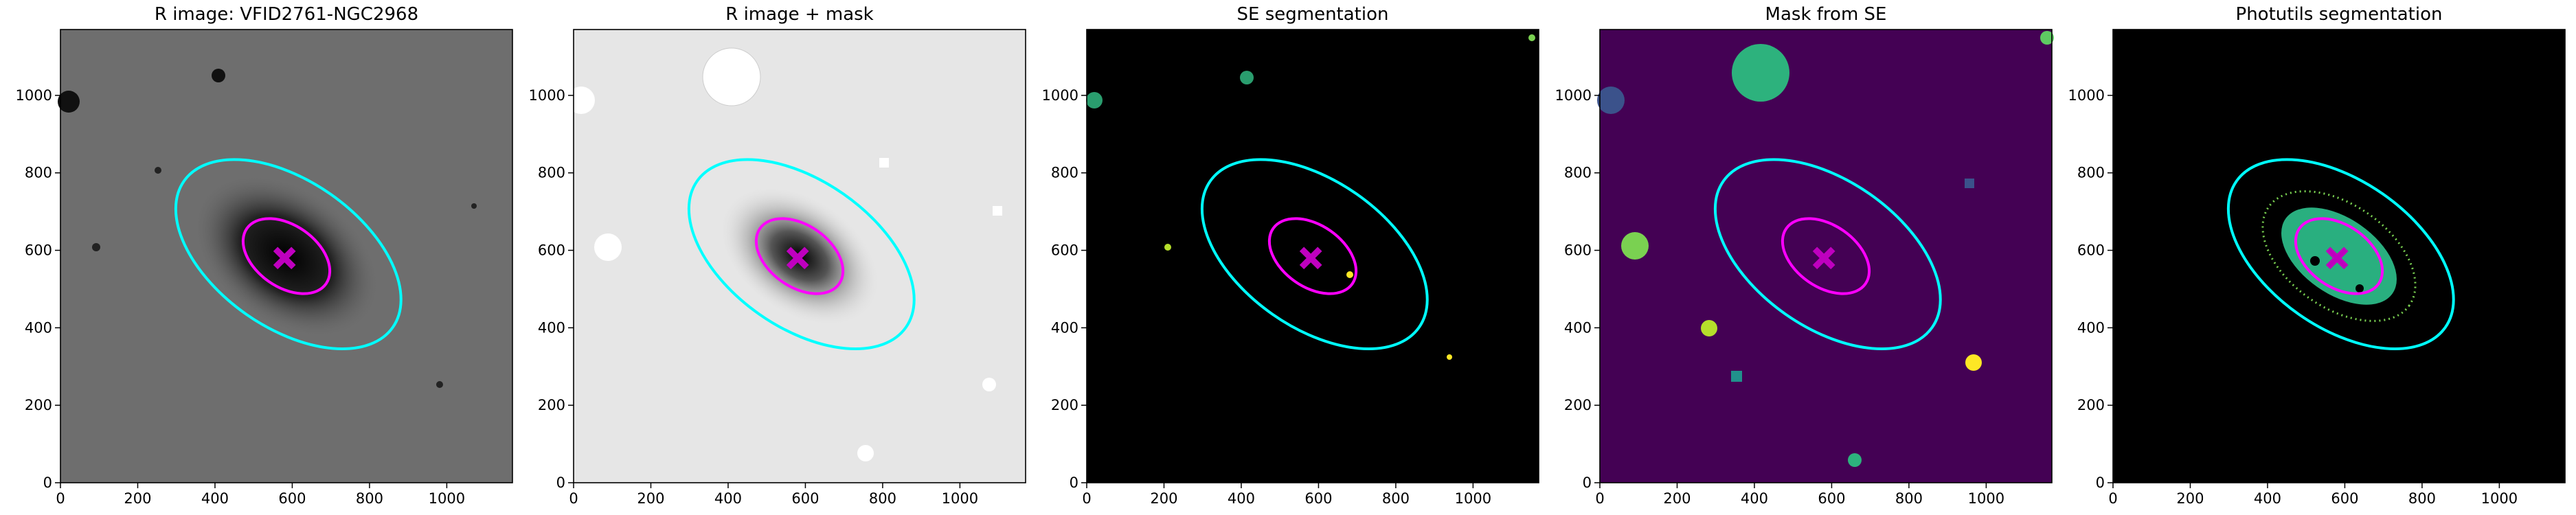  What do you see at coordinates (1313, 14) in the screenshot?
I see `panel-title: SE segmentation` at bounding box center [1313, 14].